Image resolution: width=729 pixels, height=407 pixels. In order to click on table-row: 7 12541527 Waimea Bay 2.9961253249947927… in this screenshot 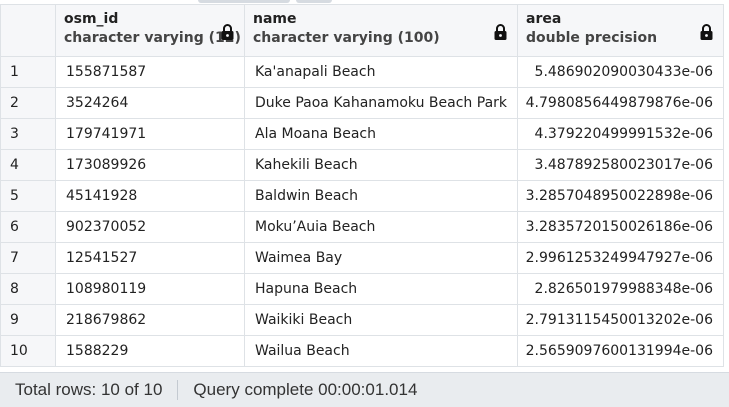, I will do `click(362, 258)`.